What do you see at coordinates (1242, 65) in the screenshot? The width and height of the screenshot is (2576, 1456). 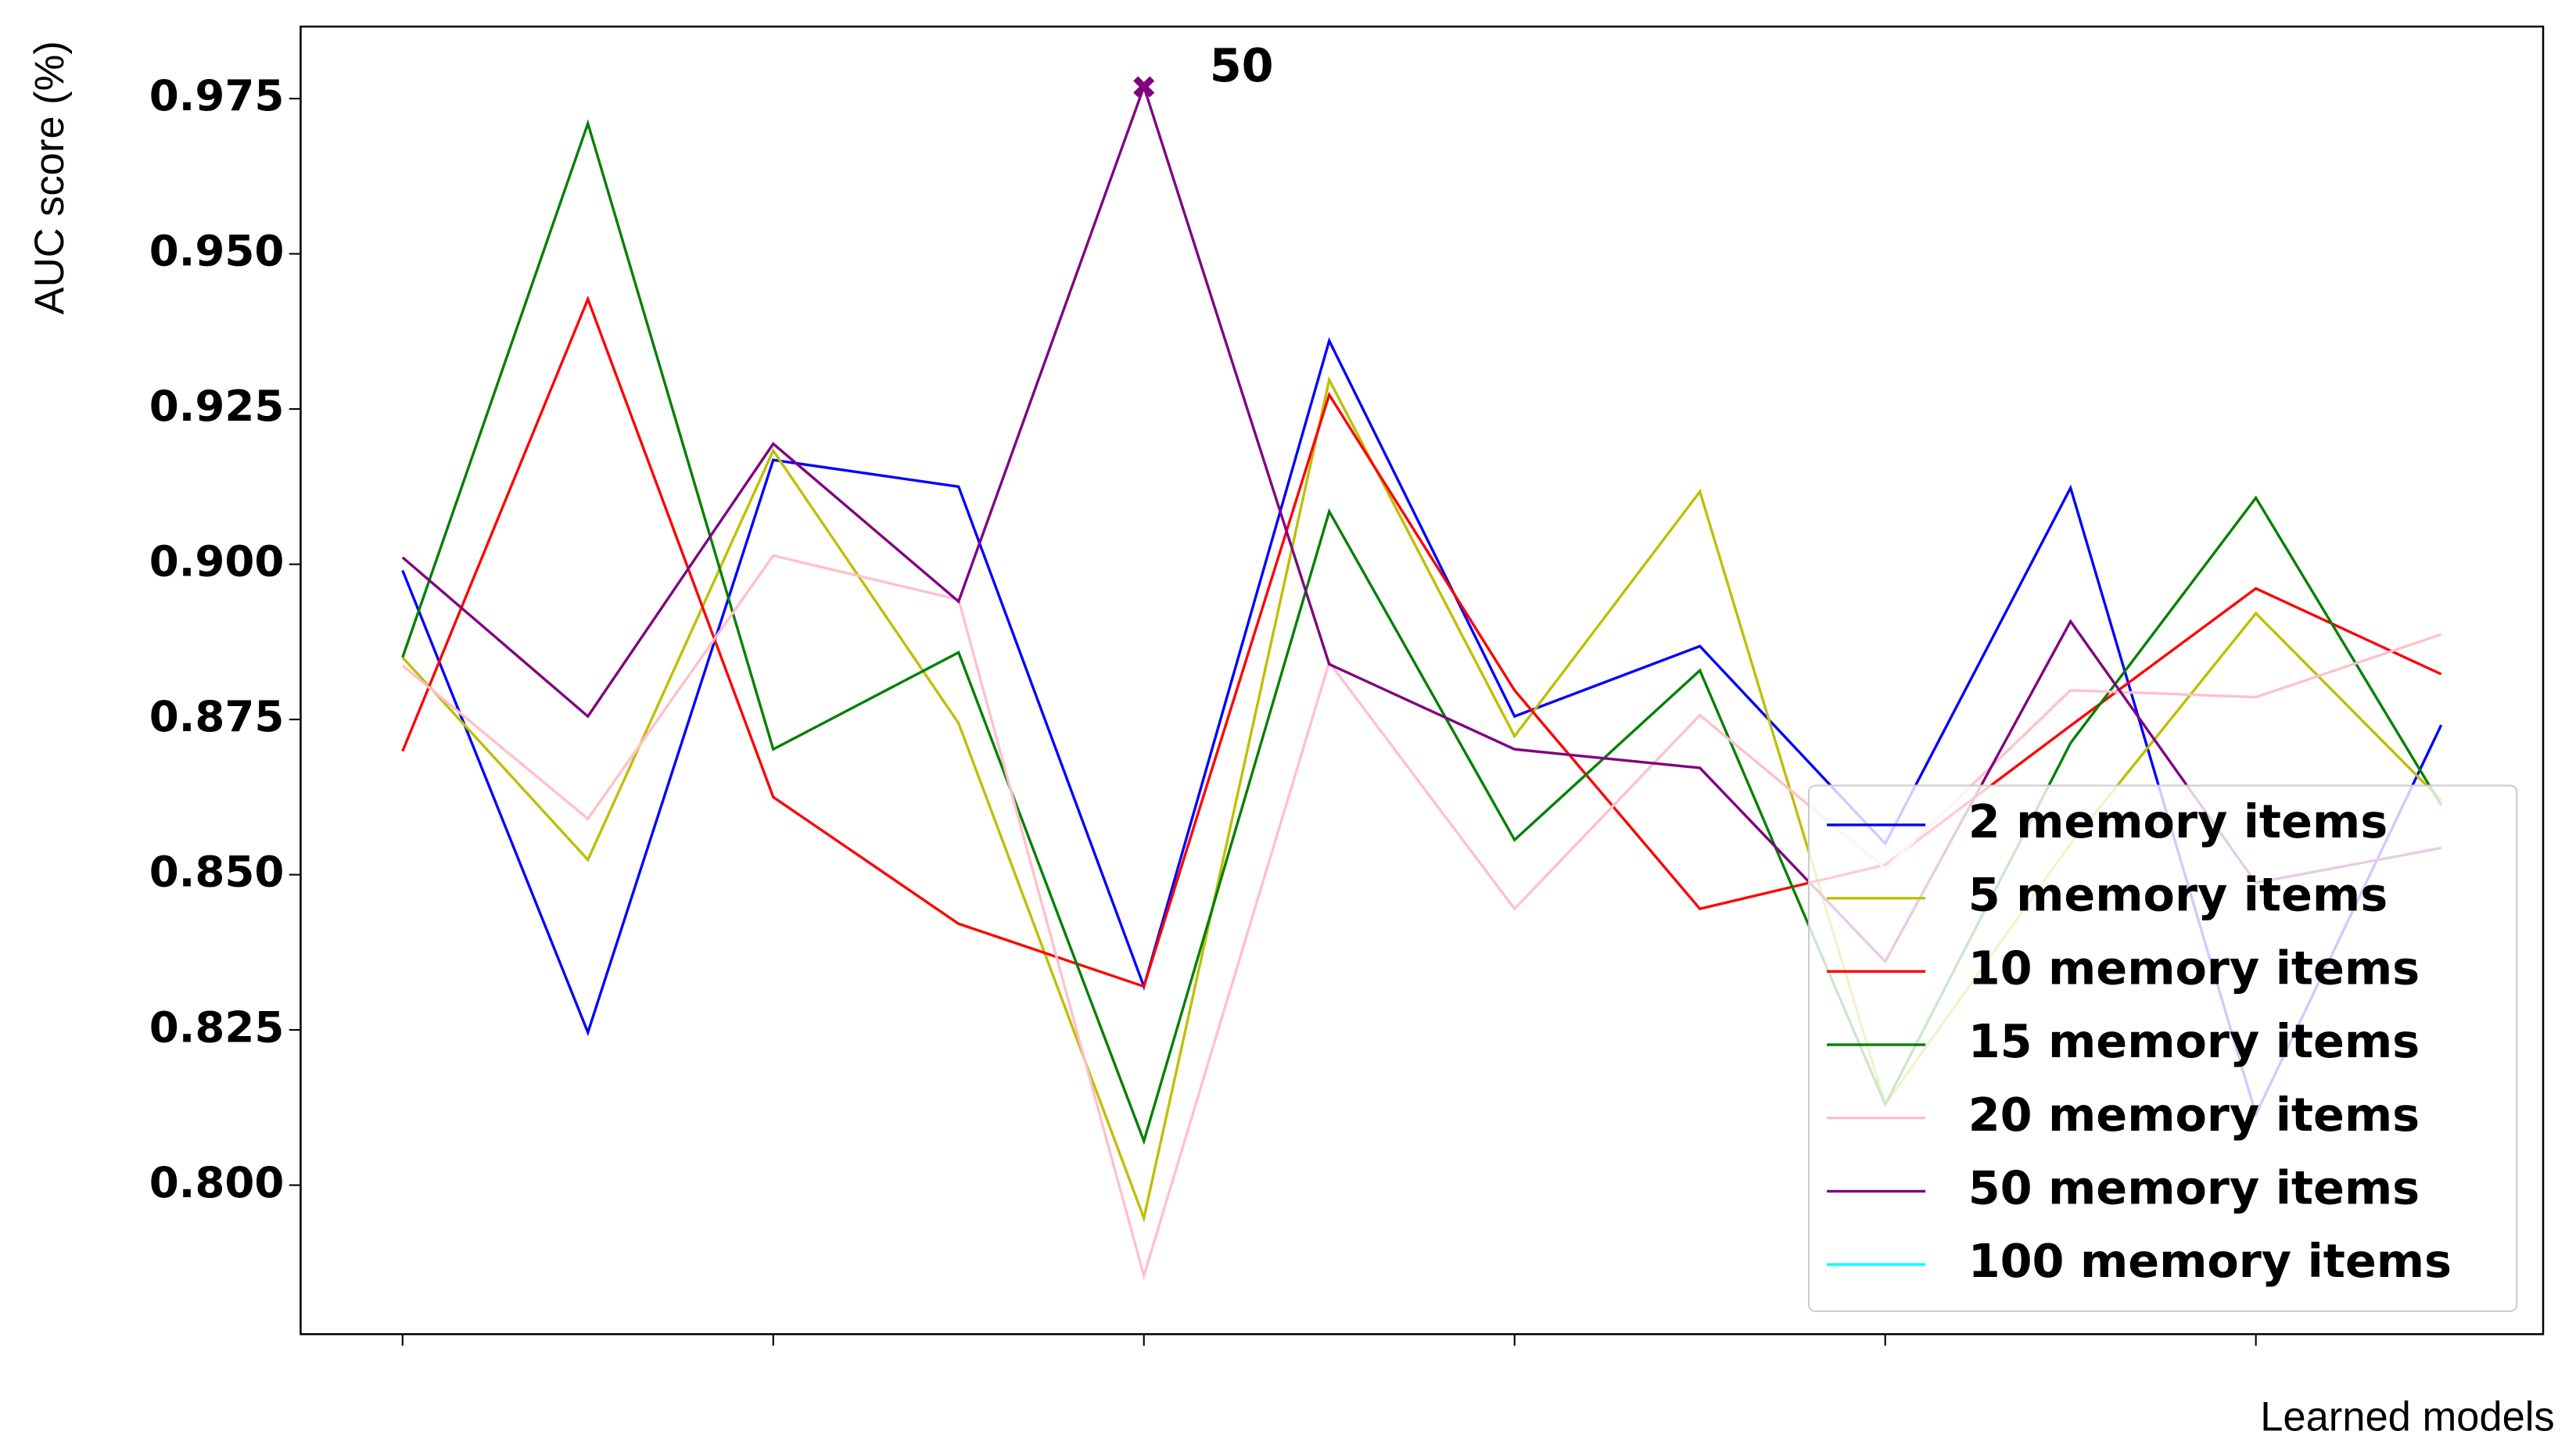 I see `annotation-text: 50` at bounding box center [1242, 65].